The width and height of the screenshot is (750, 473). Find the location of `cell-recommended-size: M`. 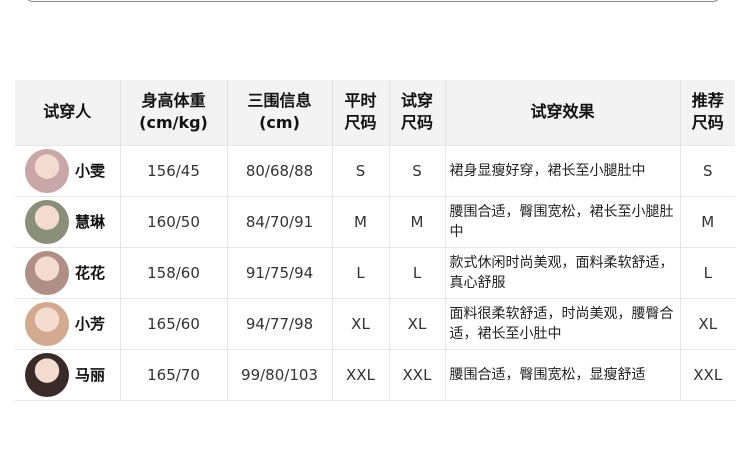

cell-recommended-size: M is located at coordinates (707, 221).